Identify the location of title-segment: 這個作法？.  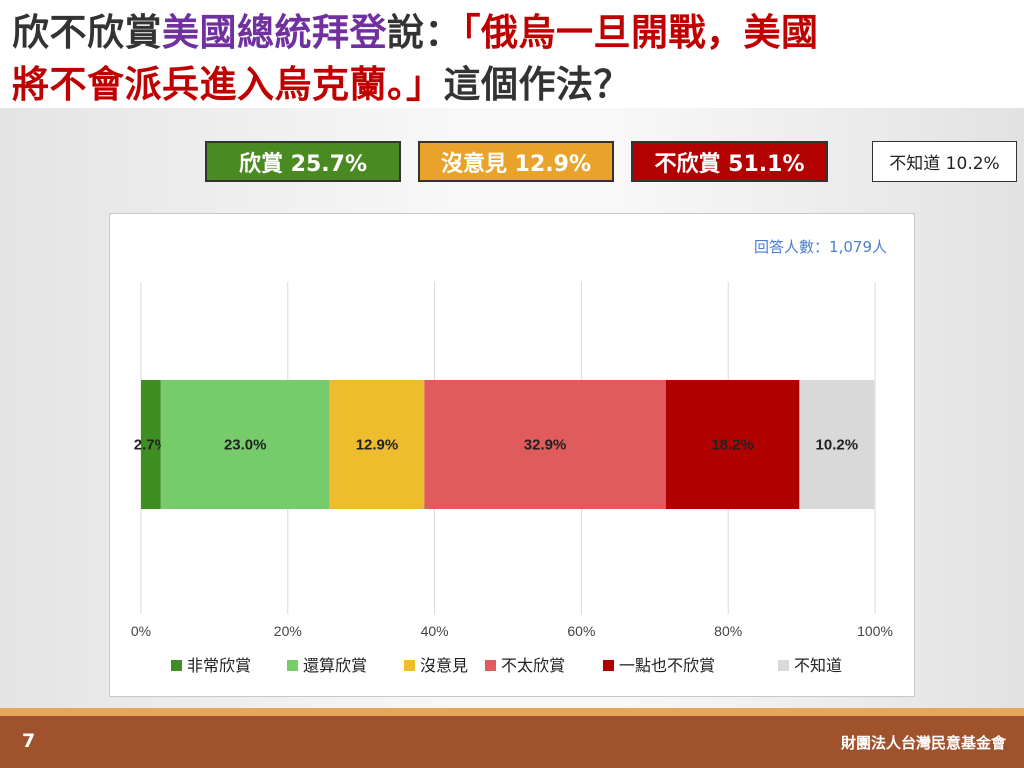
(537, 84).